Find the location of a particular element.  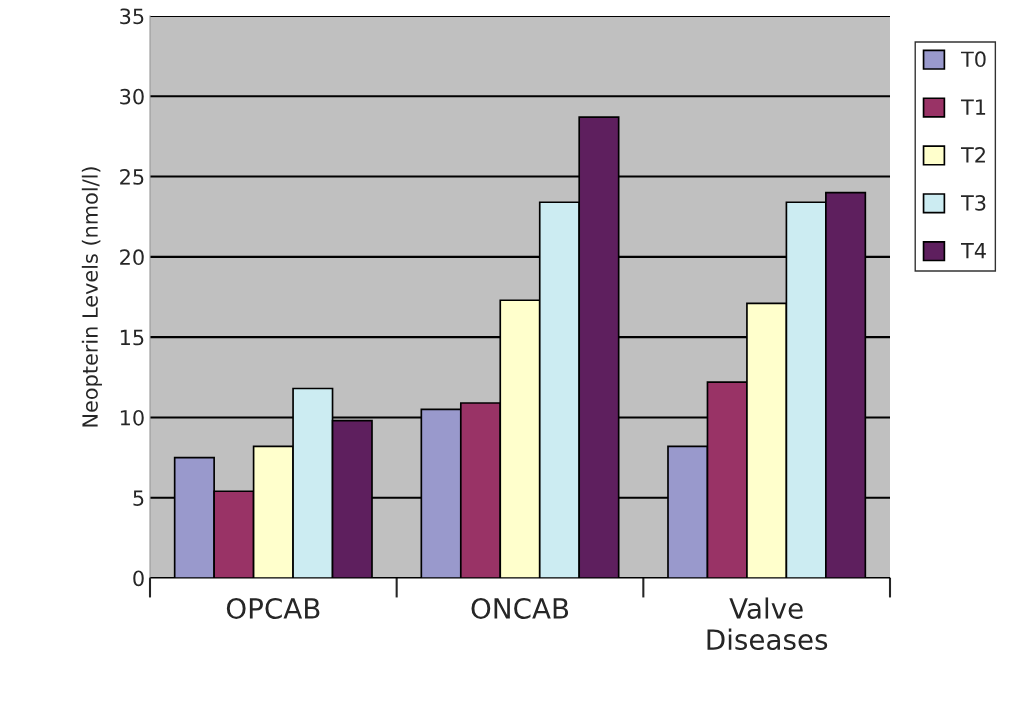

legend-label: T0 is located at coordinates (973, 59).